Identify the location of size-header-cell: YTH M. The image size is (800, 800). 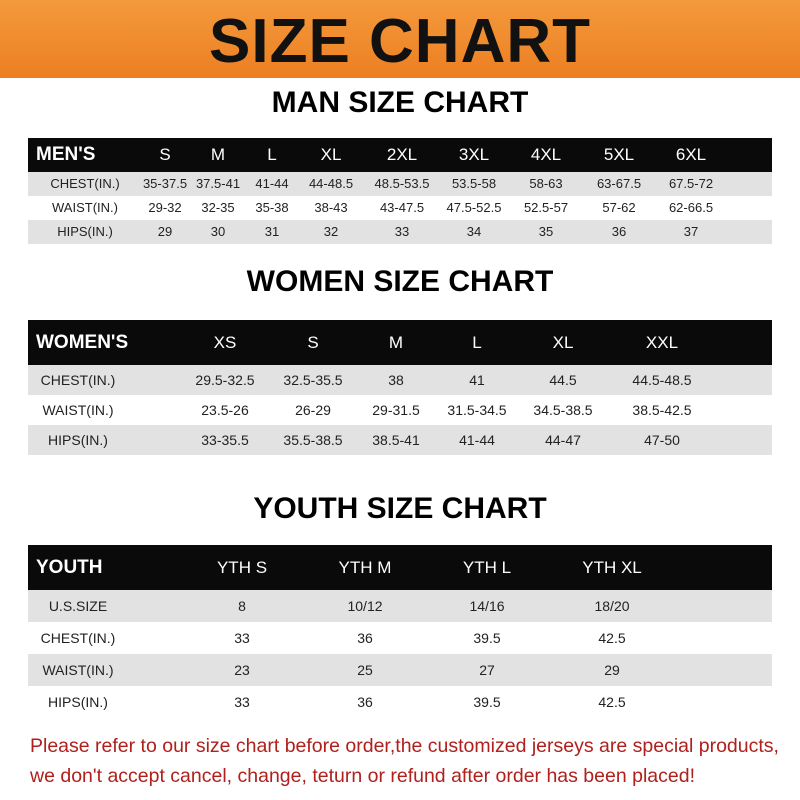
(365, 567).